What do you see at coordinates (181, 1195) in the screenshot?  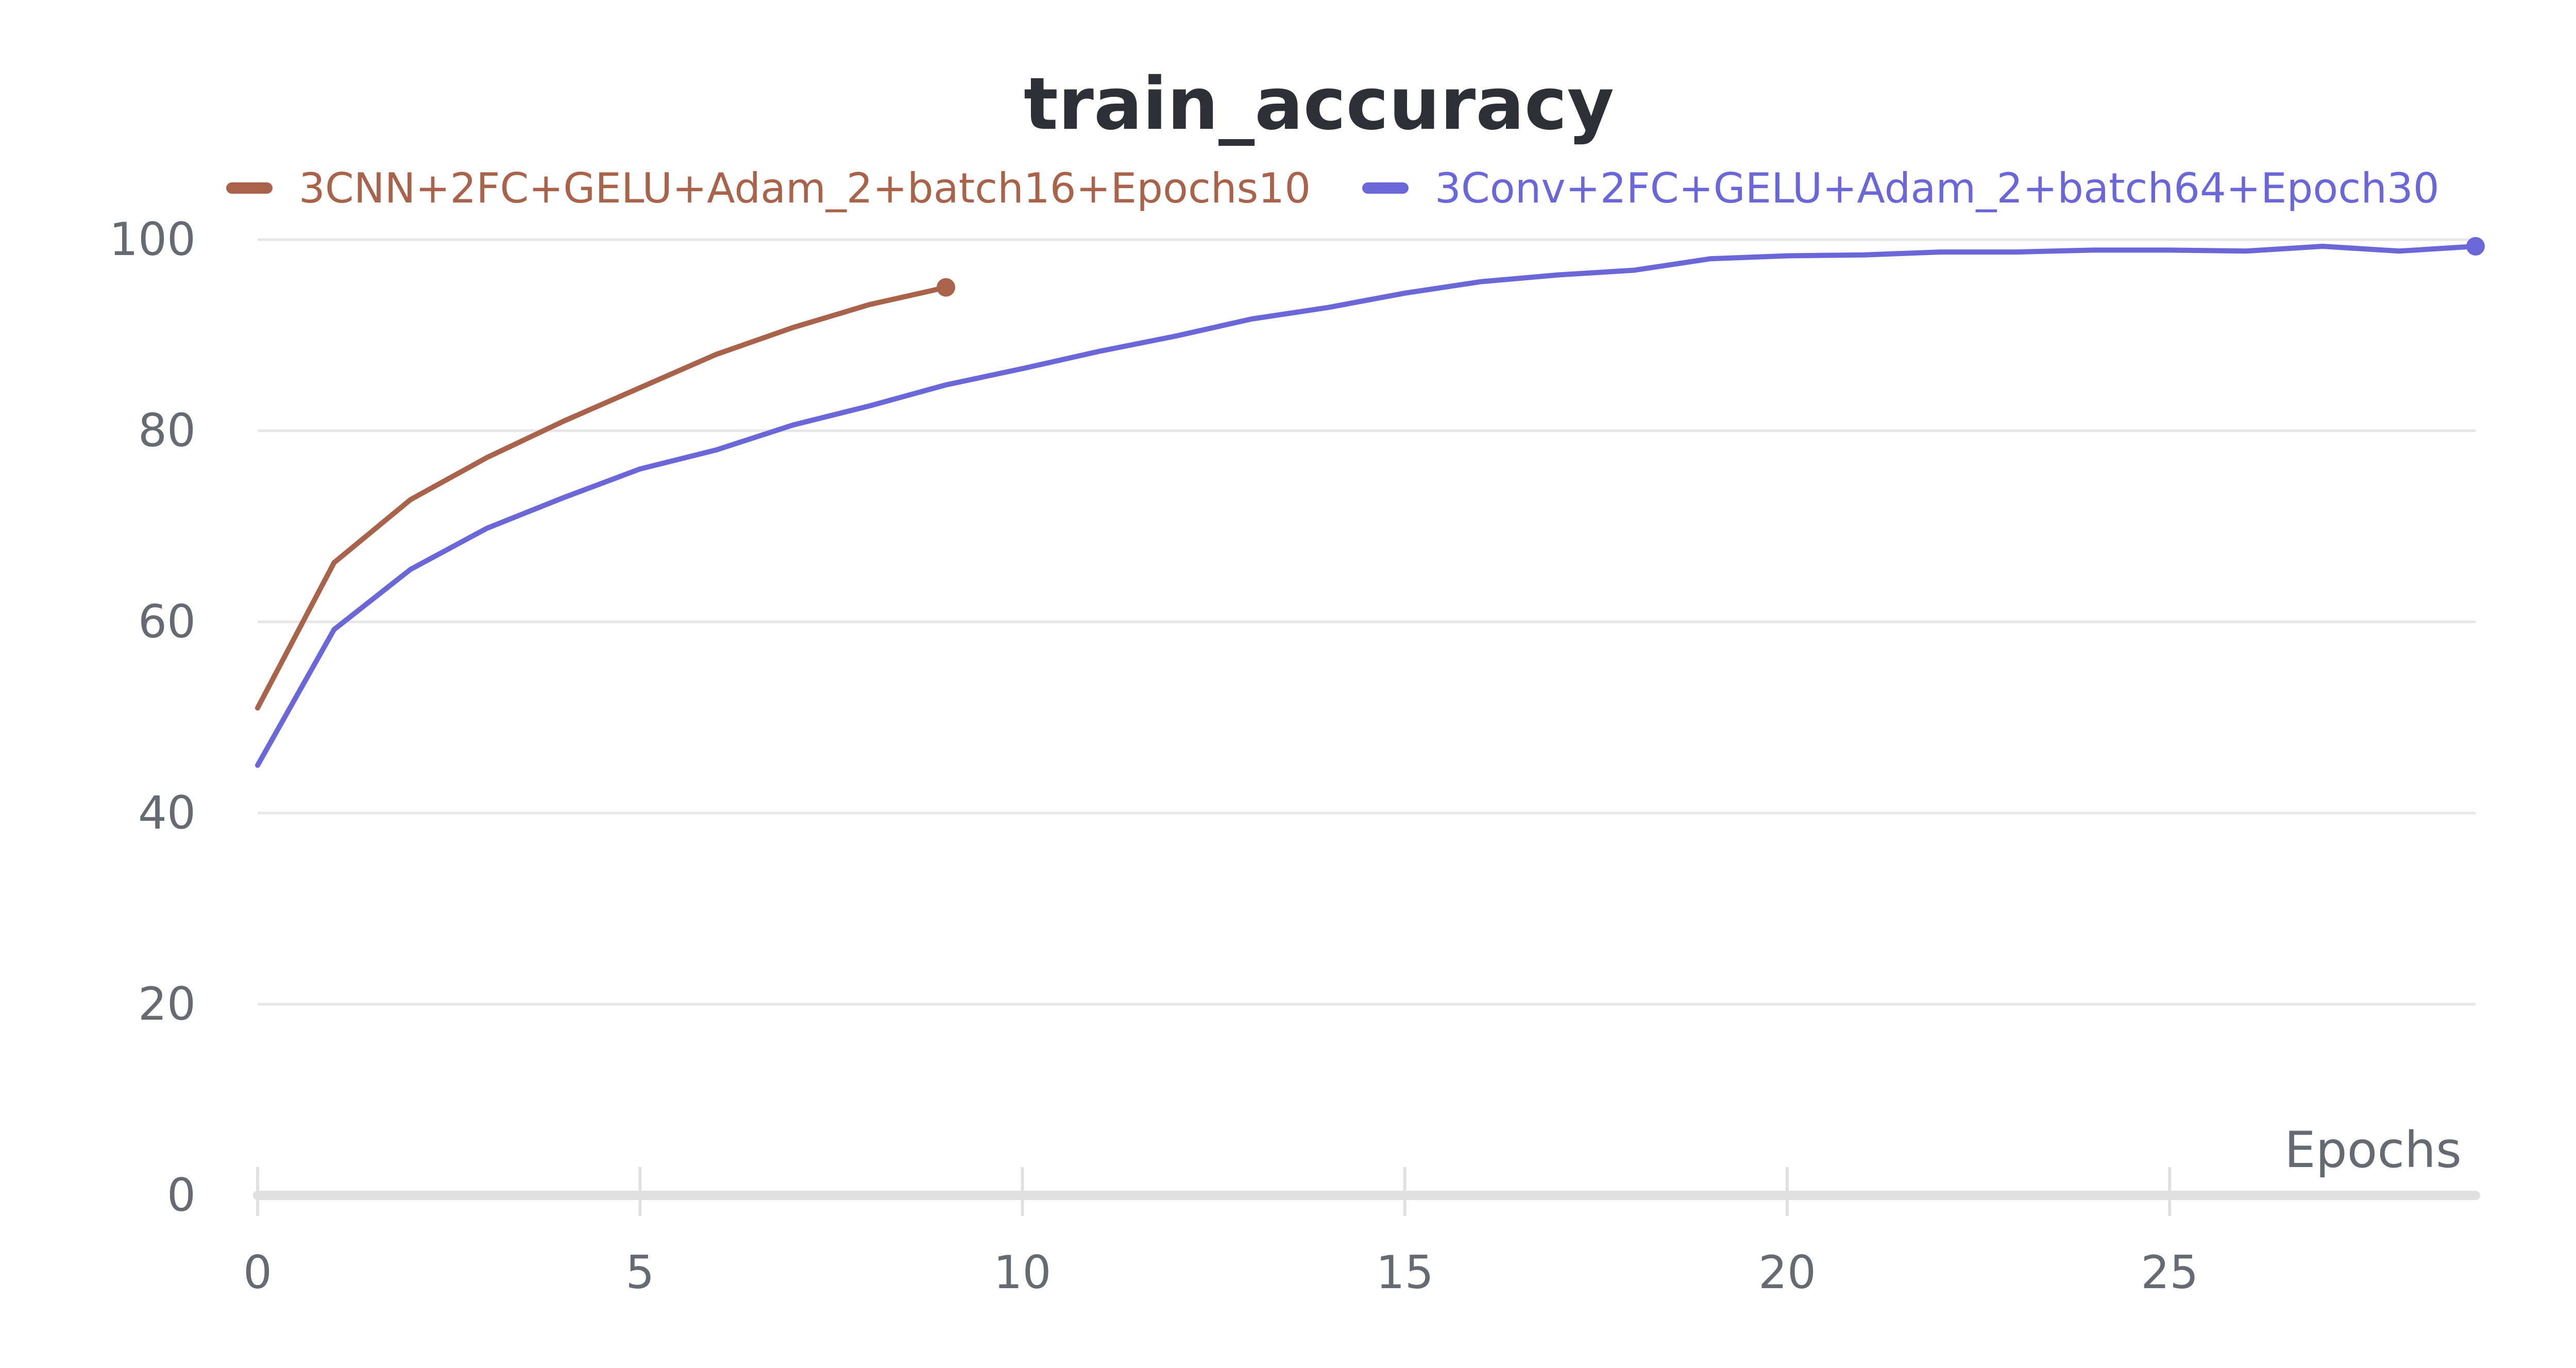 I see `y-tick-label: 0` at bounding box center [181, 1195].